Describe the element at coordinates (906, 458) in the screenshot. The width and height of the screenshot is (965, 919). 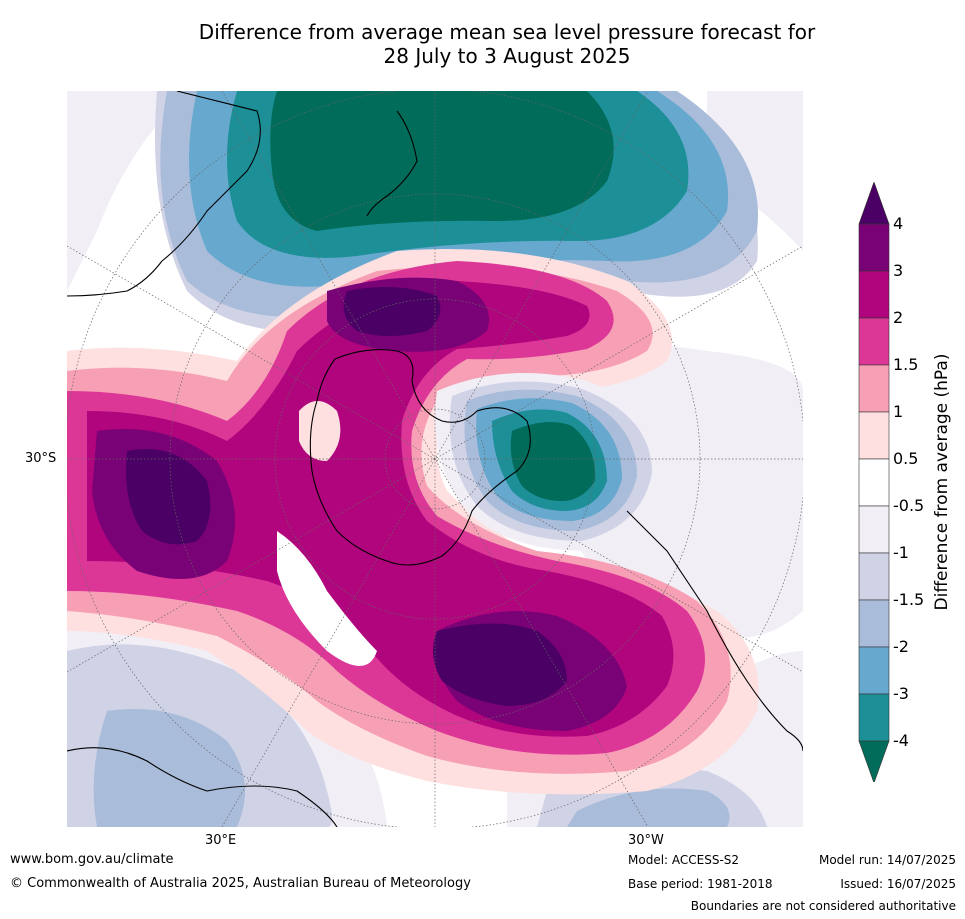
I see `colorbar-tick-label: 0.5` at that location.